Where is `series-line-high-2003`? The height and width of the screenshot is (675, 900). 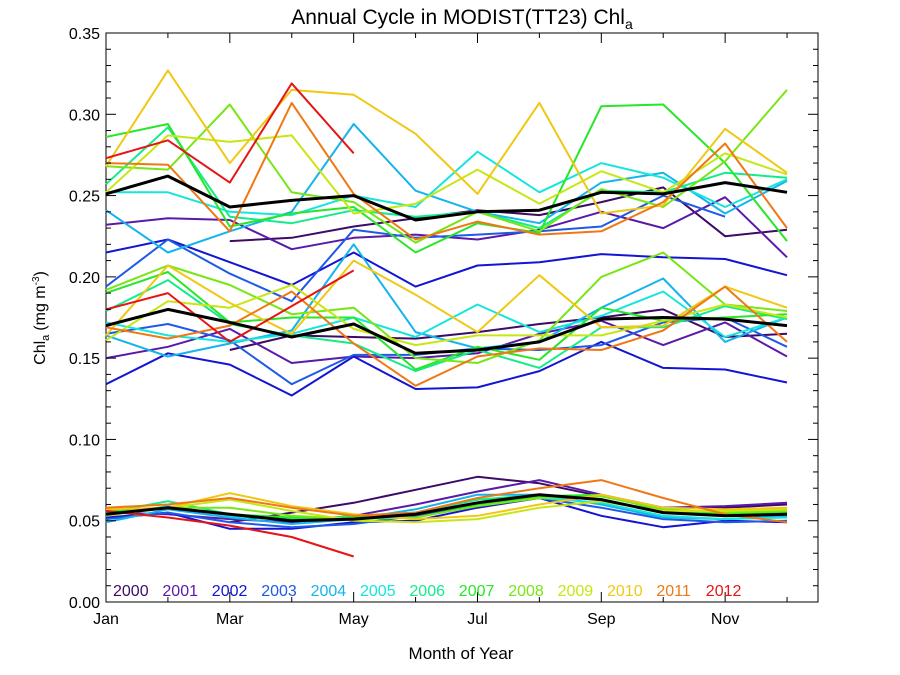 series-line-high-2003 is located at coordinates (415, 248).